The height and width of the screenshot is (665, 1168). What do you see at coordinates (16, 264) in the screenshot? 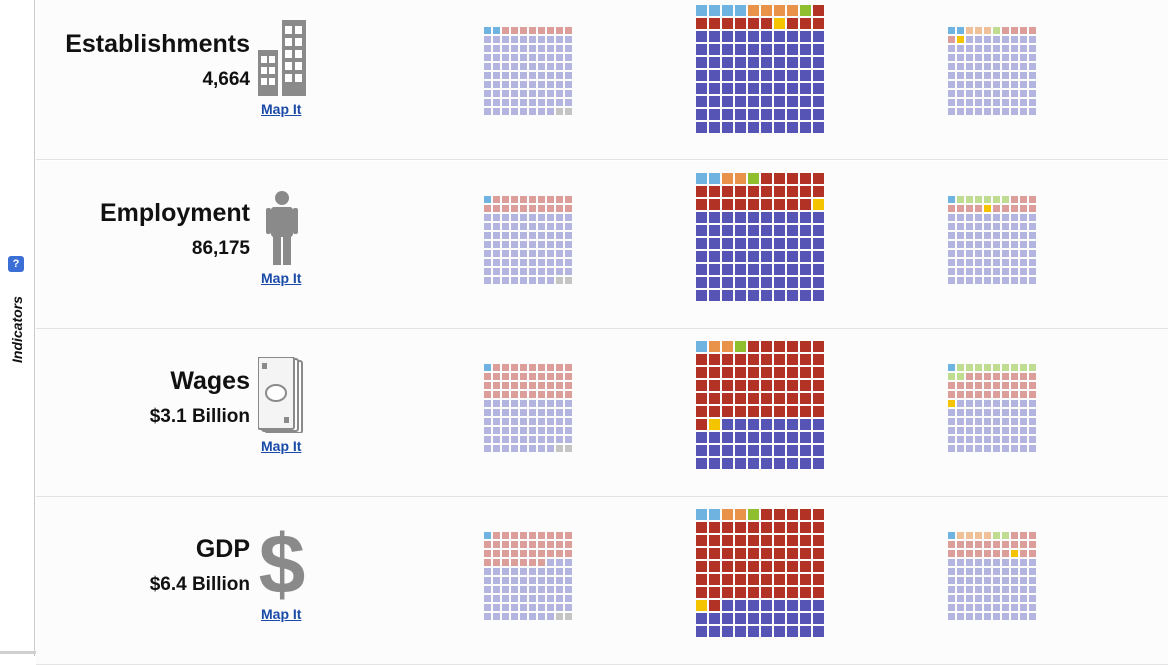
I see `help-icon: ?` at bounding box center [16, 264].